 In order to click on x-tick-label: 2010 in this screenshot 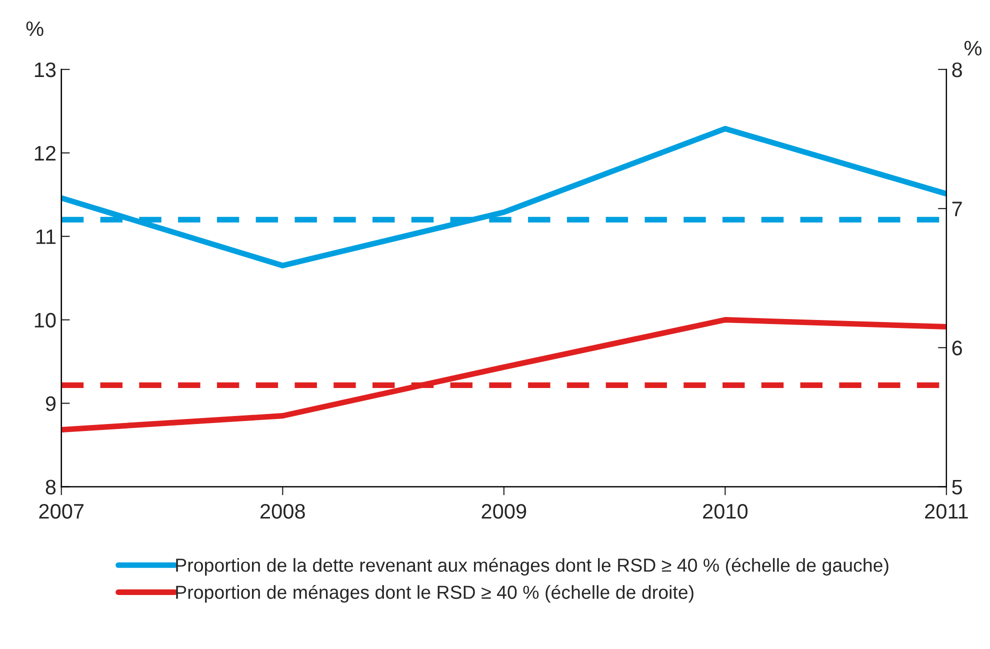, I will do `click(725, 511)`.